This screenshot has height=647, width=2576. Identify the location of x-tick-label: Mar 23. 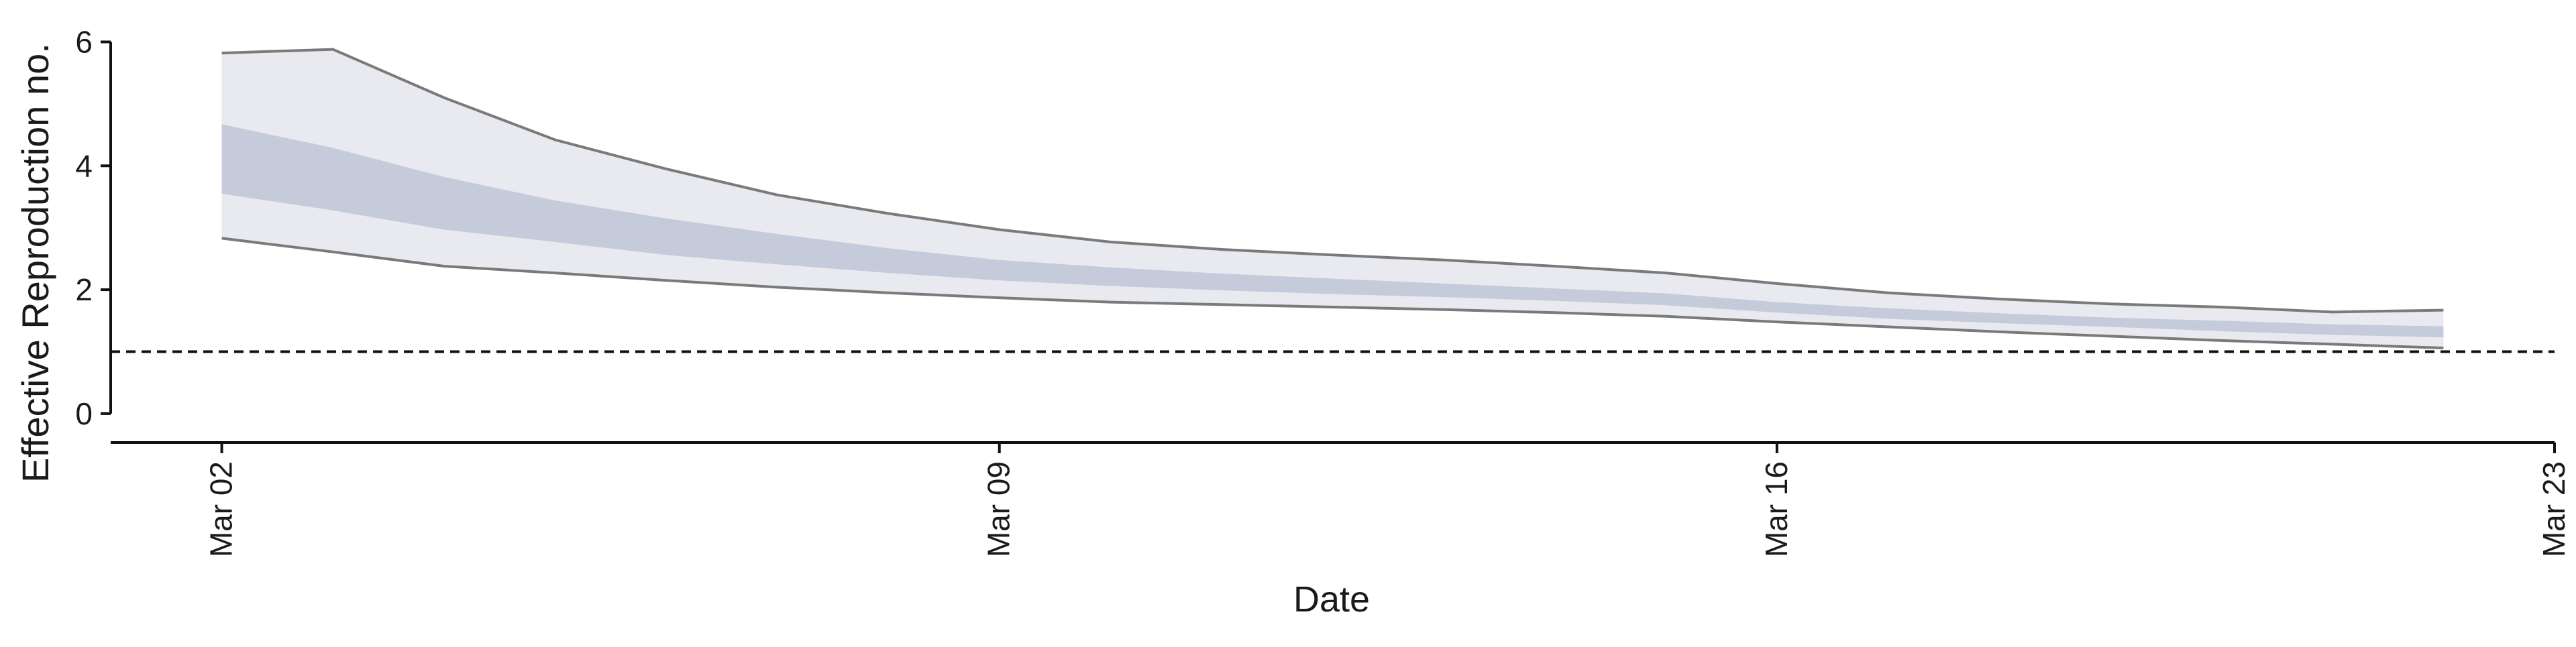
(2553, 509).